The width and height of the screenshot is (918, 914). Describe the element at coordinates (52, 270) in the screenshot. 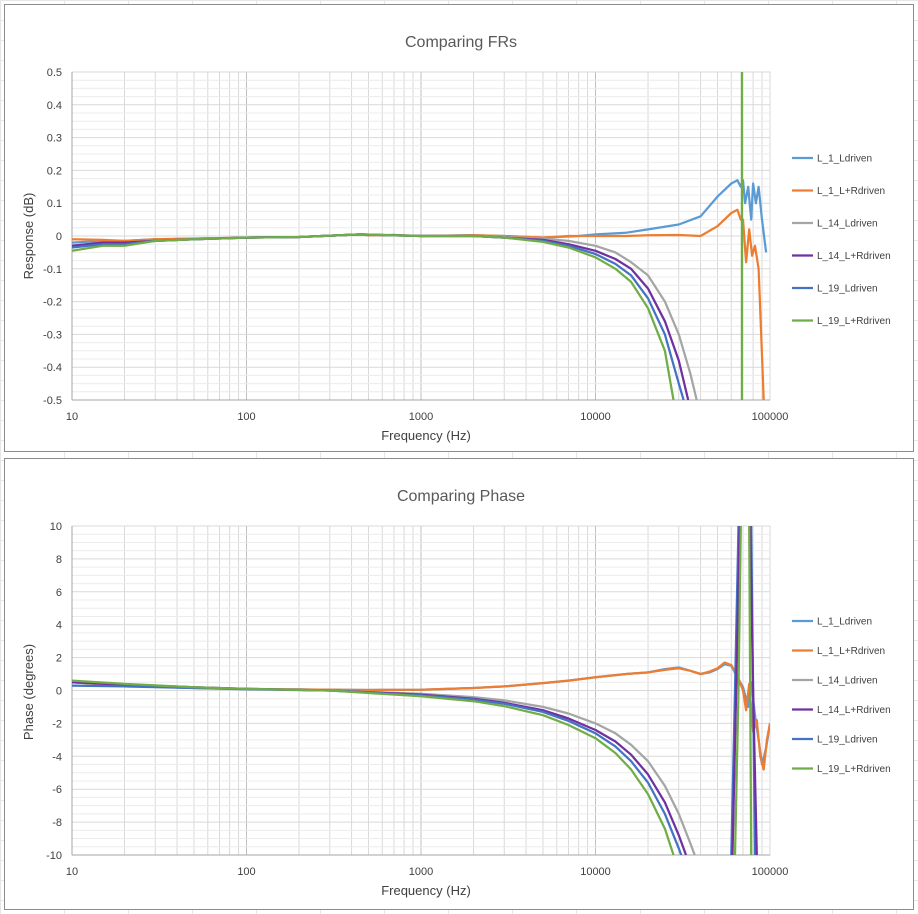

I see `y-tick-label: -0.1` at that location.